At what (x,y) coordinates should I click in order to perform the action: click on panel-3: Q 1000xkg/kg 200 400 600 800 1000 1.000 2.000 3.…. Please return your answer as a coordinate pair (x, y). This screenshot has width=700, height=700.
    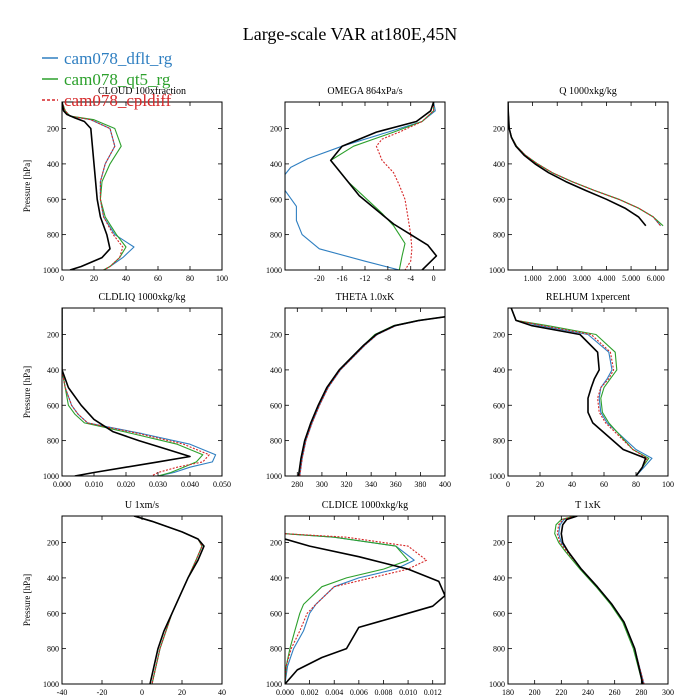
    Looking at the image, I should click on (579, 184).